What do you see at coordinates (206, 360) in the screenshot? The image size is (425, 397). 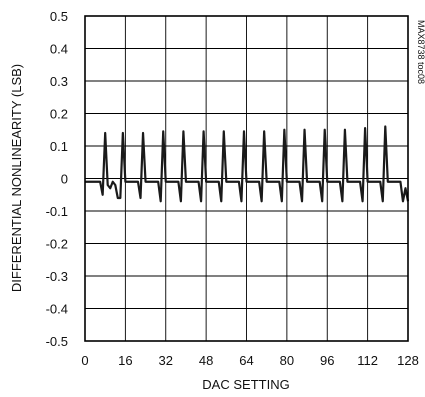 I see `x-tick-label: 48` at bounding box center [206, 360].